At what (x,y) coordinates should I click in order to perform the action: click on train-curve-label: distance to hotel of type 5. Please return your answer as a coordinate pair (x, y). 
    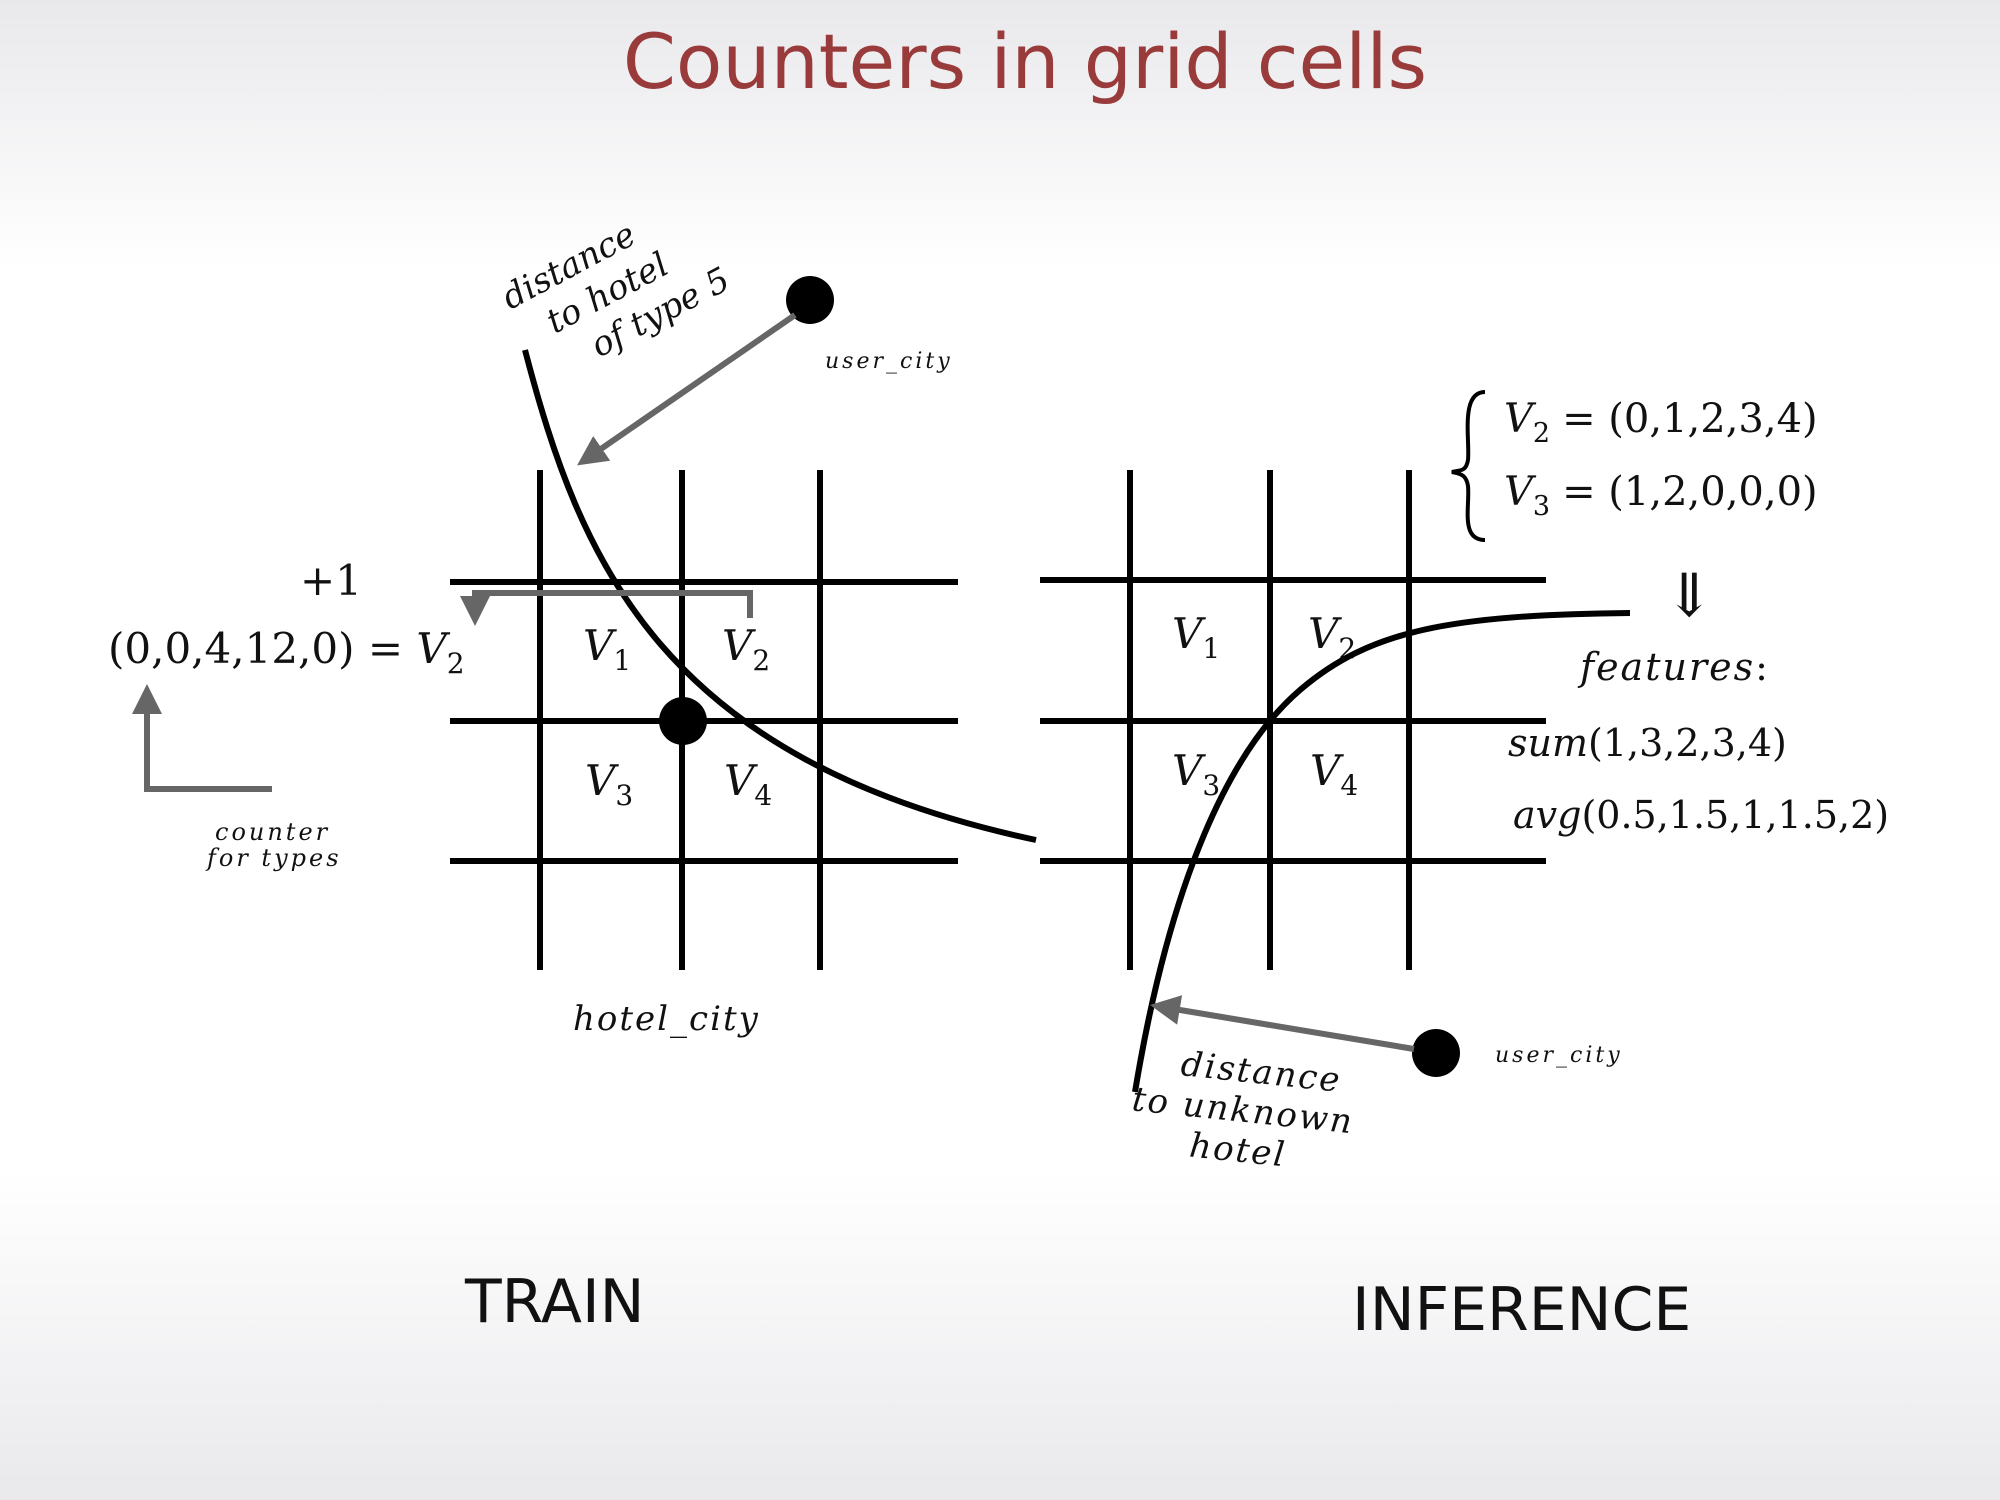
    Looking at the image, I should click on (615, 290).